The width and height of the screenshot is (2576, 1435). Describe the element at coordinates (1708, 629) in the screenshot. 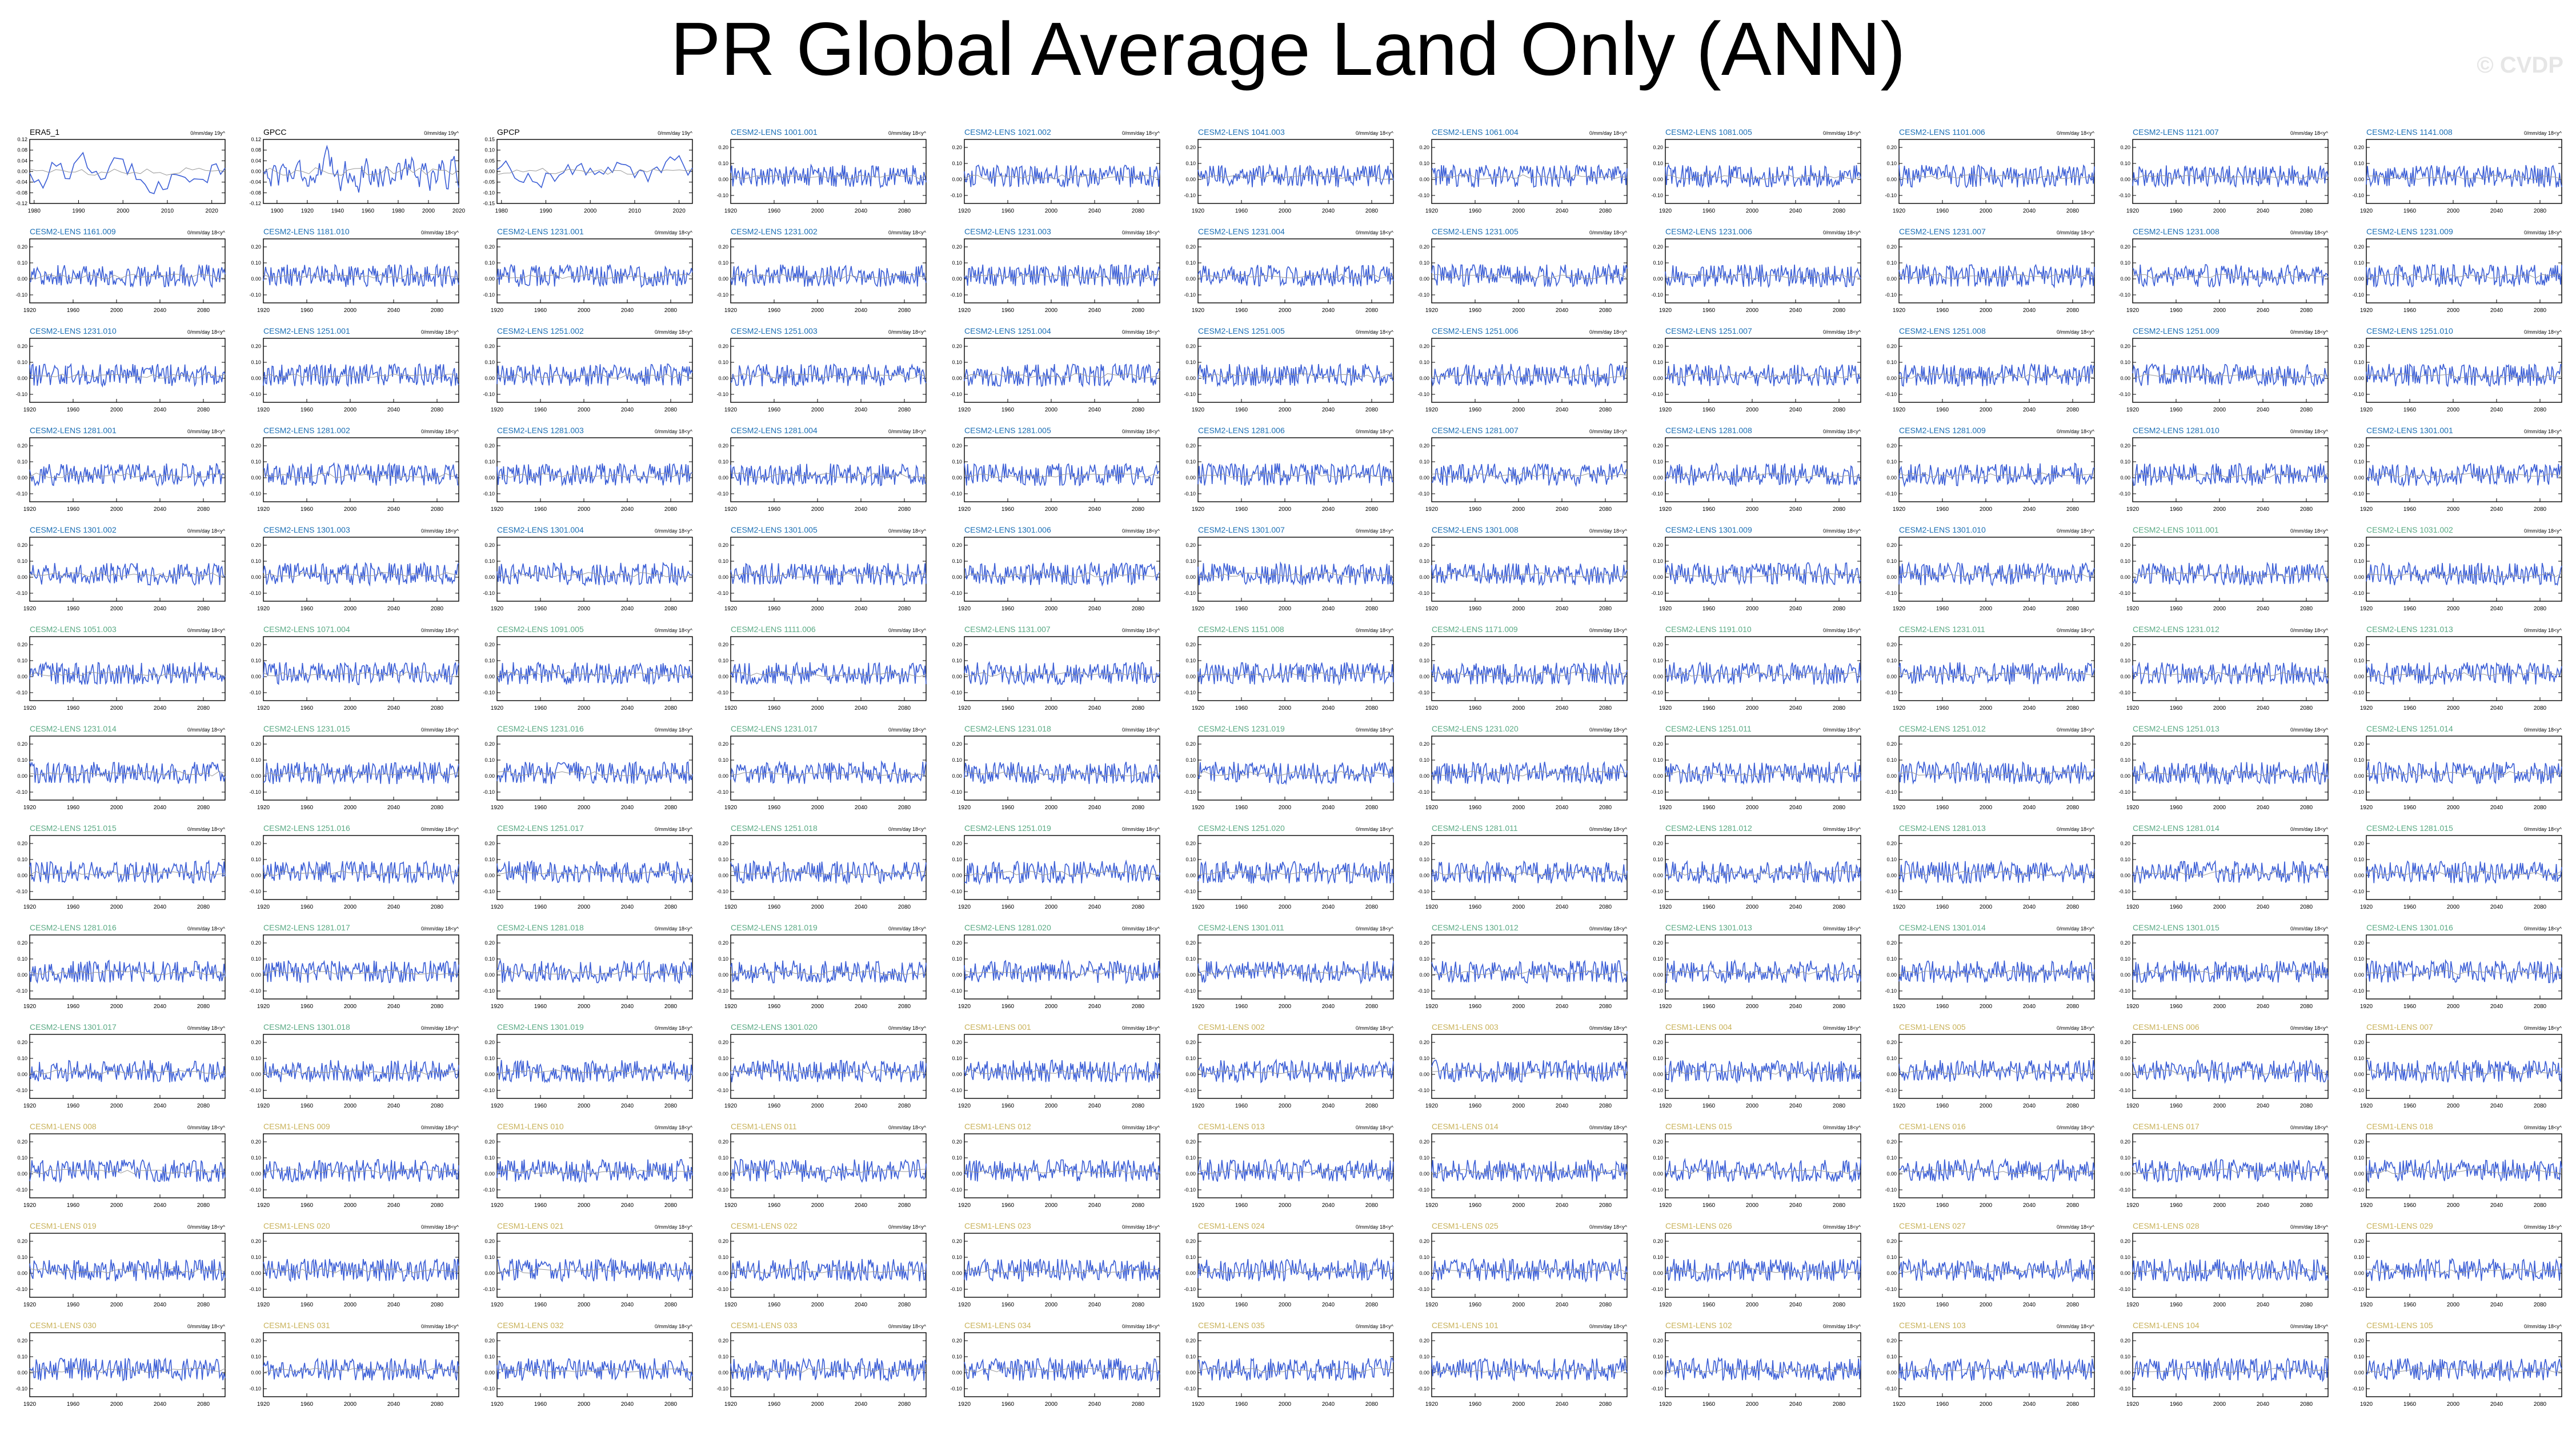

I see `panel-title: CESM2-LENS 1191.010` at that location.